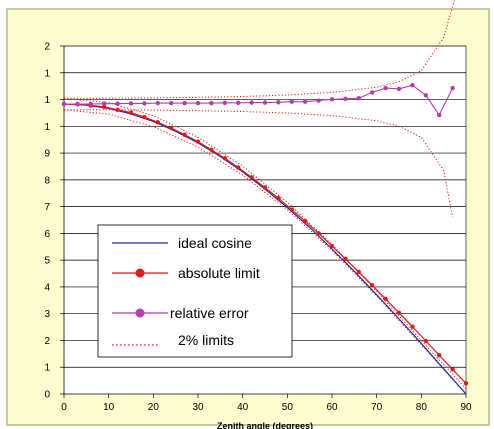 The image size is (494, 429). What do you see at coordinates (47, 395) in the screenshot?
I see `y-tick-0: 0` at bounding box center [47, 395].